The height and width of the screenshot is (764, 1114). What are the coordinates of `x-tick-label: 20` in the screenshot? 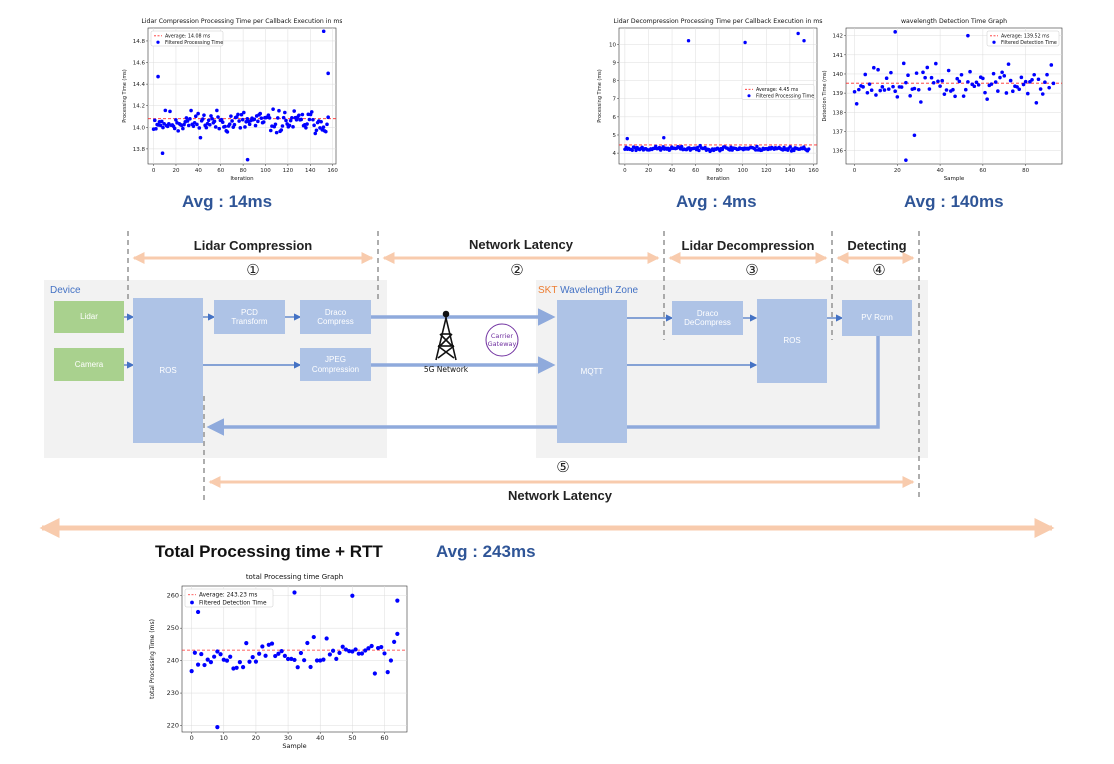 It's located at (175, 171).